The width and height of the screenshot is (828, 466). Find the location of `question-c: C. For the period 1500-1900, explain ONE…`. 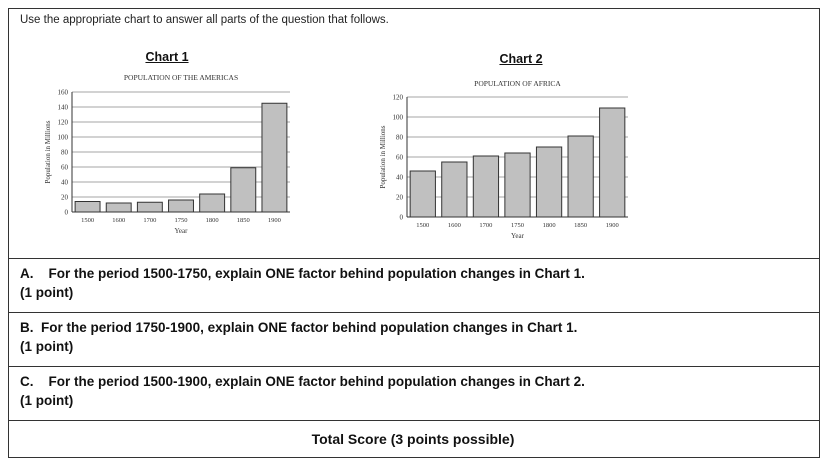

question-c: C. For the period 1500-1900, explain ONE… is located at coordinates (414, 393).